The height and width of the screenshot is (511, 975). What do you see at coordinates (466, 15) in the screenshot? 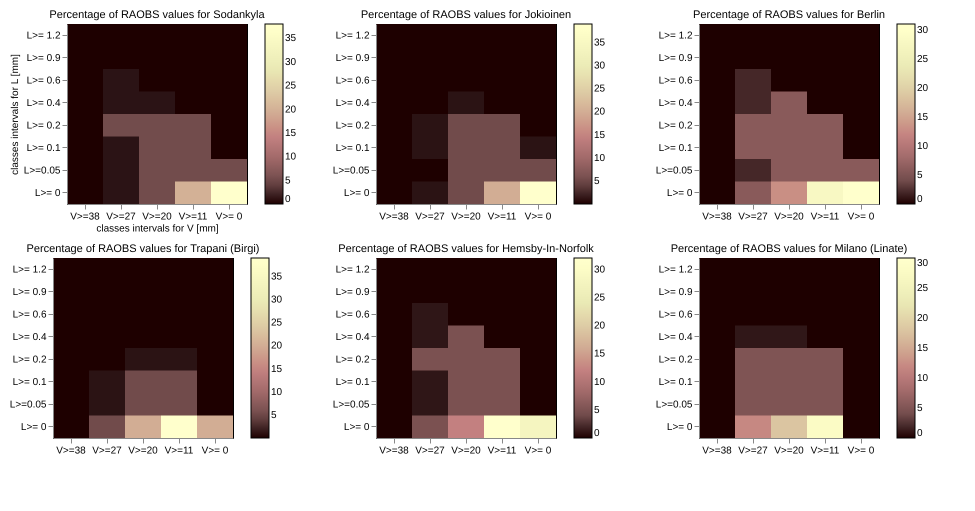
I see `chart-title: Percentage of RAOBS values for Jokioinen` at bounding box center [466, 15].